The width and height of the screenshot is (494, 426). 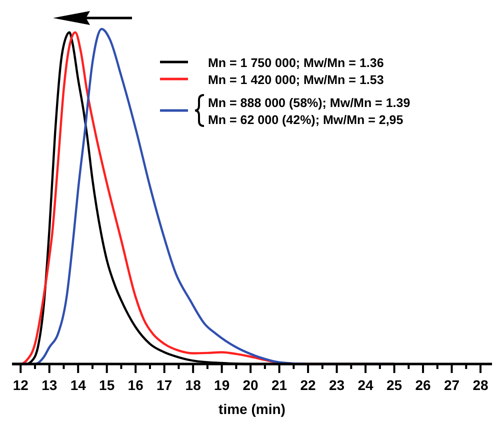 I want to click on x-tick-label: 26, so click(x=423, y=385).